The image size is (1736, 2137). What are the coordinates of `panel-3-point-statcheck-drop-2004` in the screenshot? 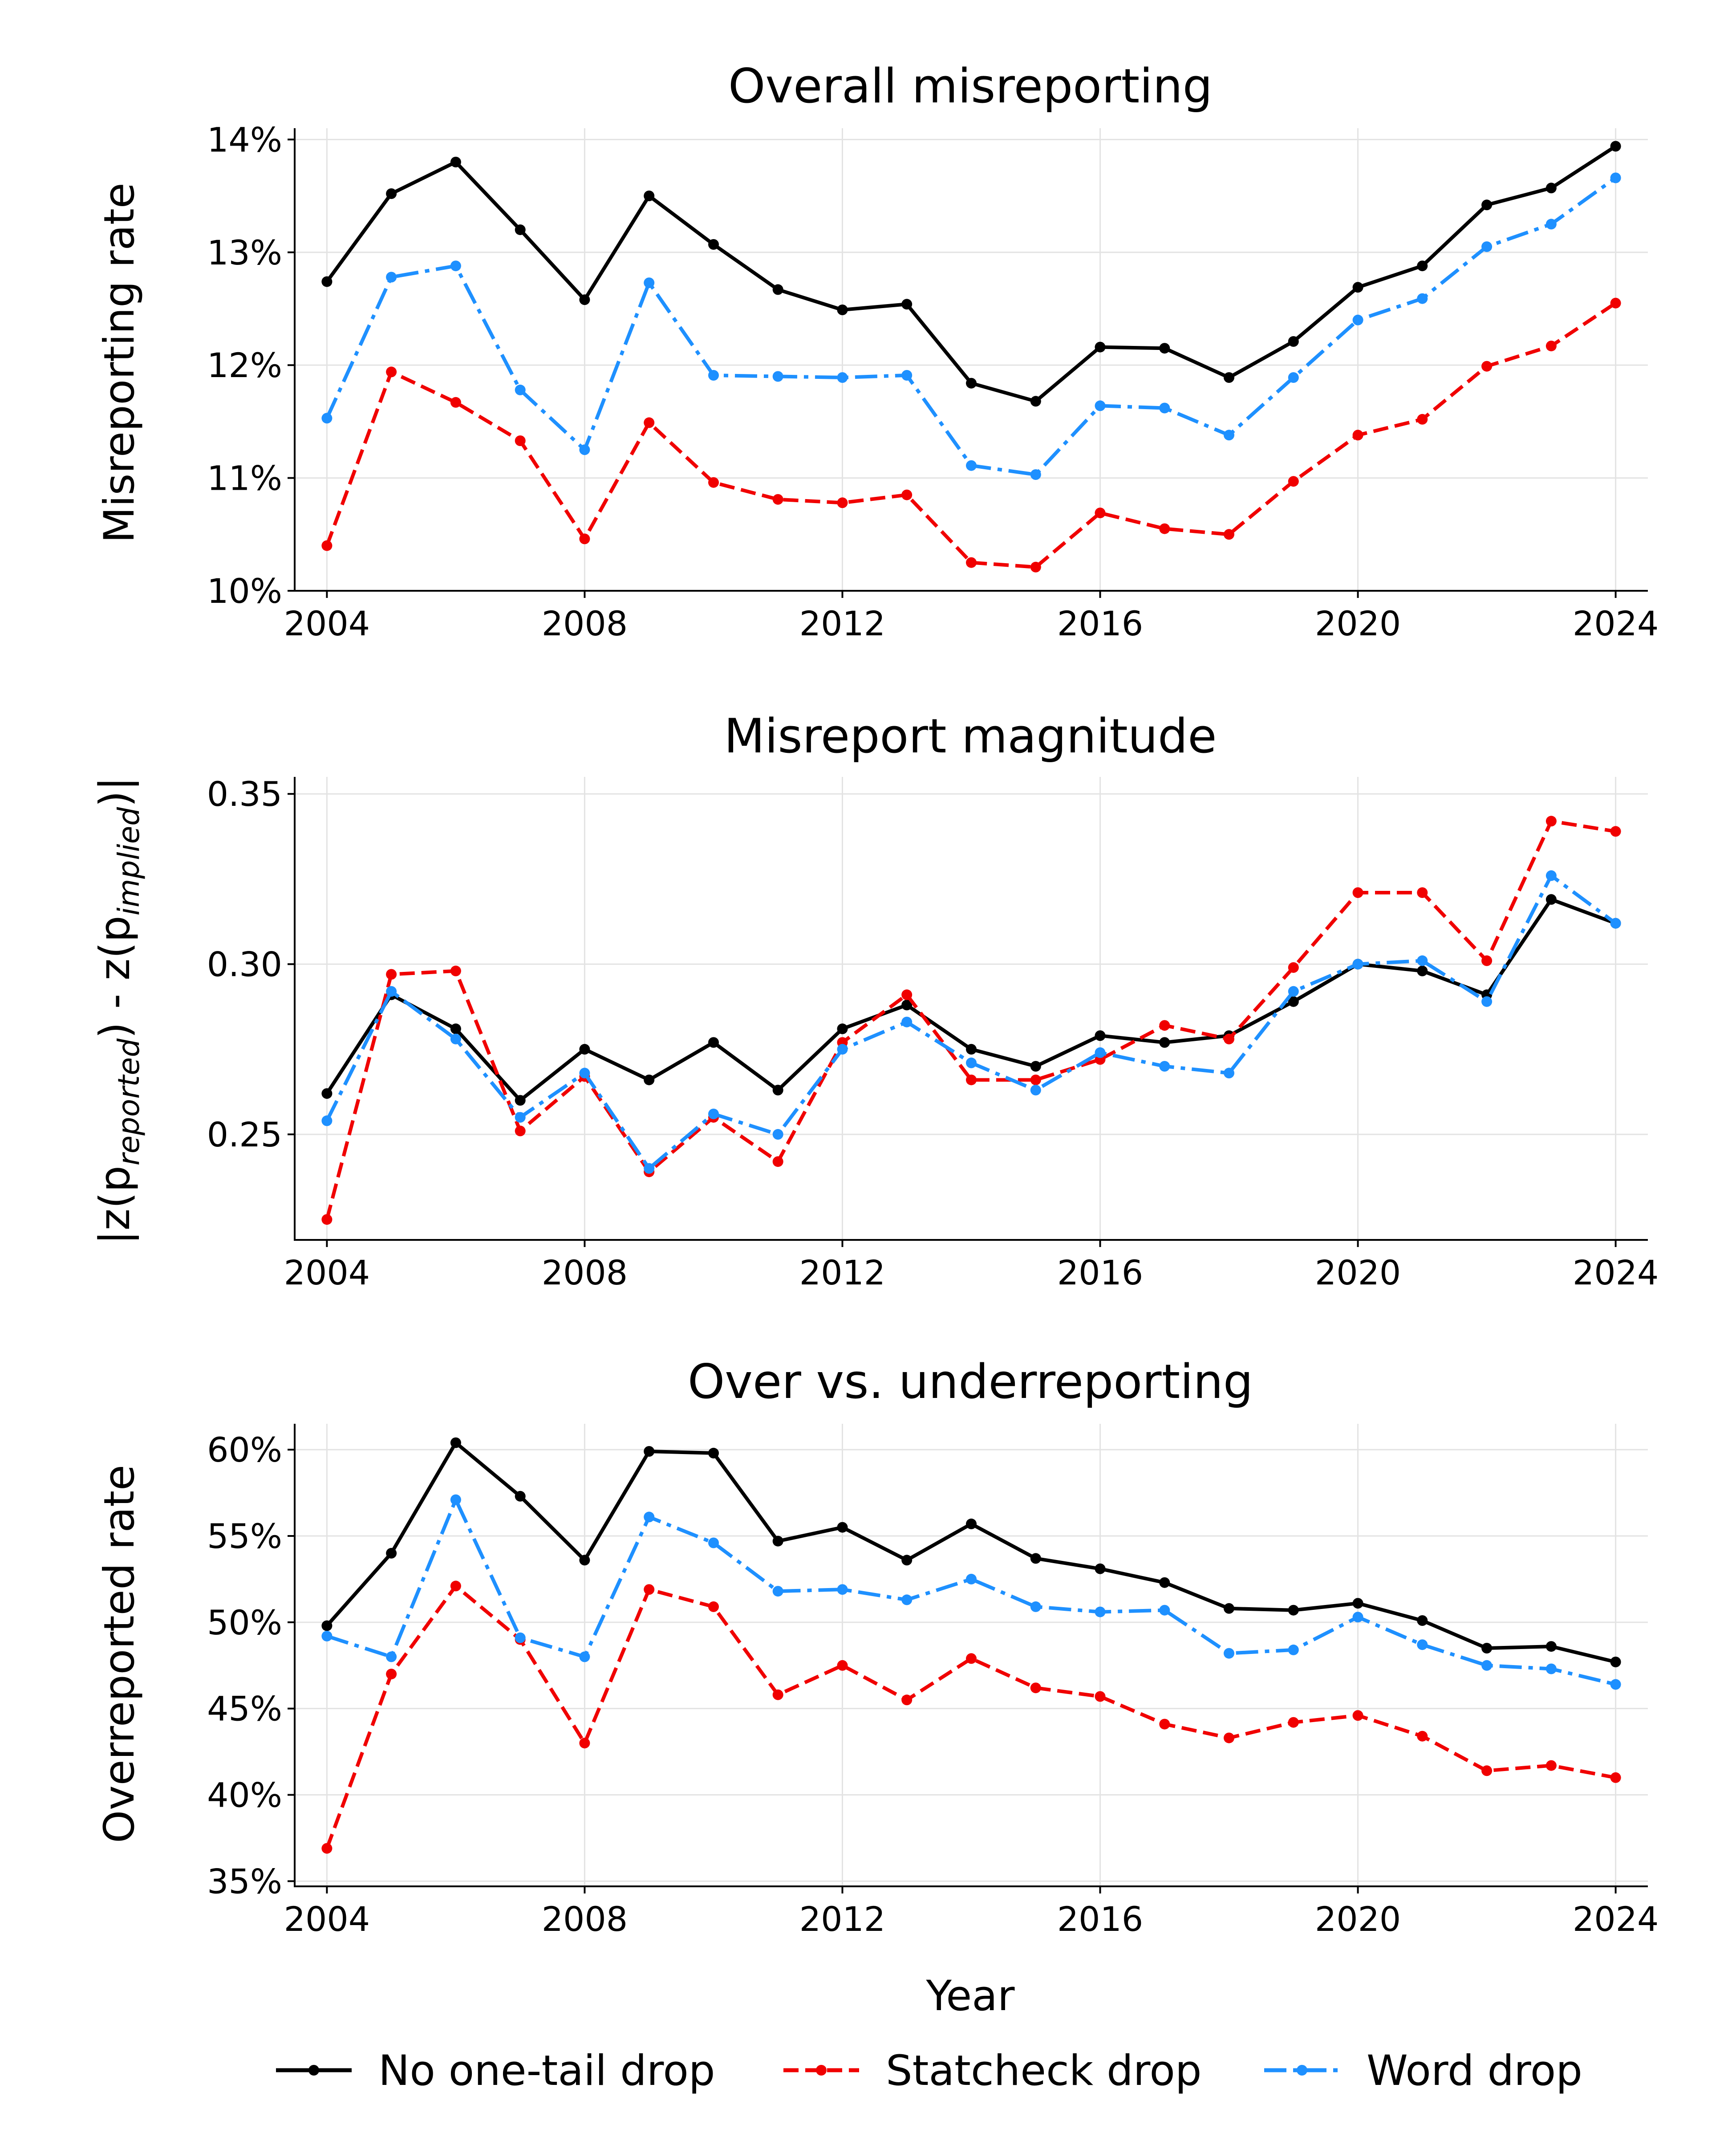 It's located at (327, 1848).